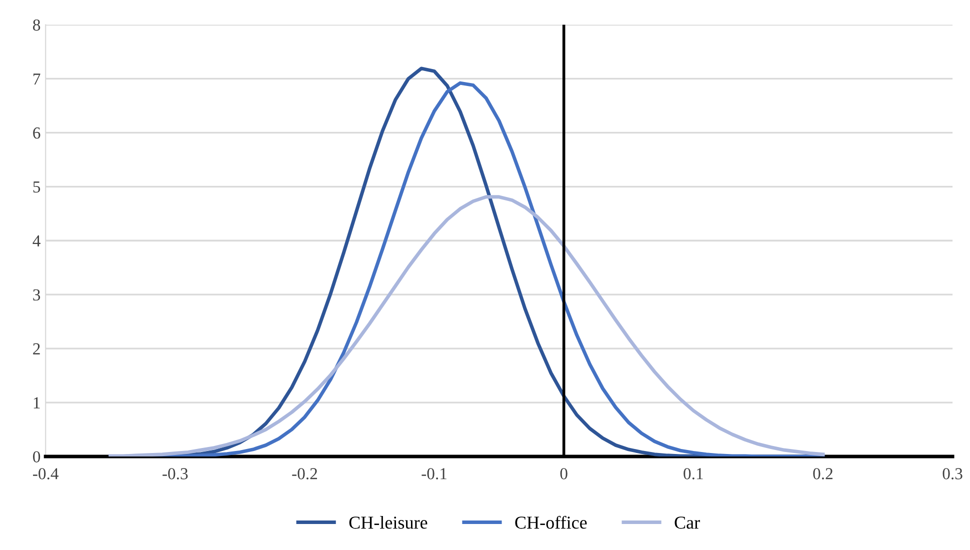  I want to click on y-tick-label: 8, so click(36, 25).